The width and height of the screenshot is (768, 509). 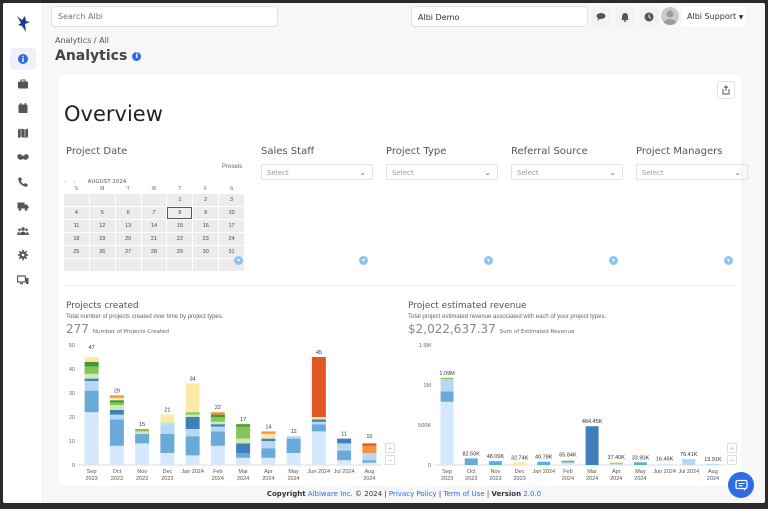 I want to click on support-chat-button, so click(x=741, y=485).